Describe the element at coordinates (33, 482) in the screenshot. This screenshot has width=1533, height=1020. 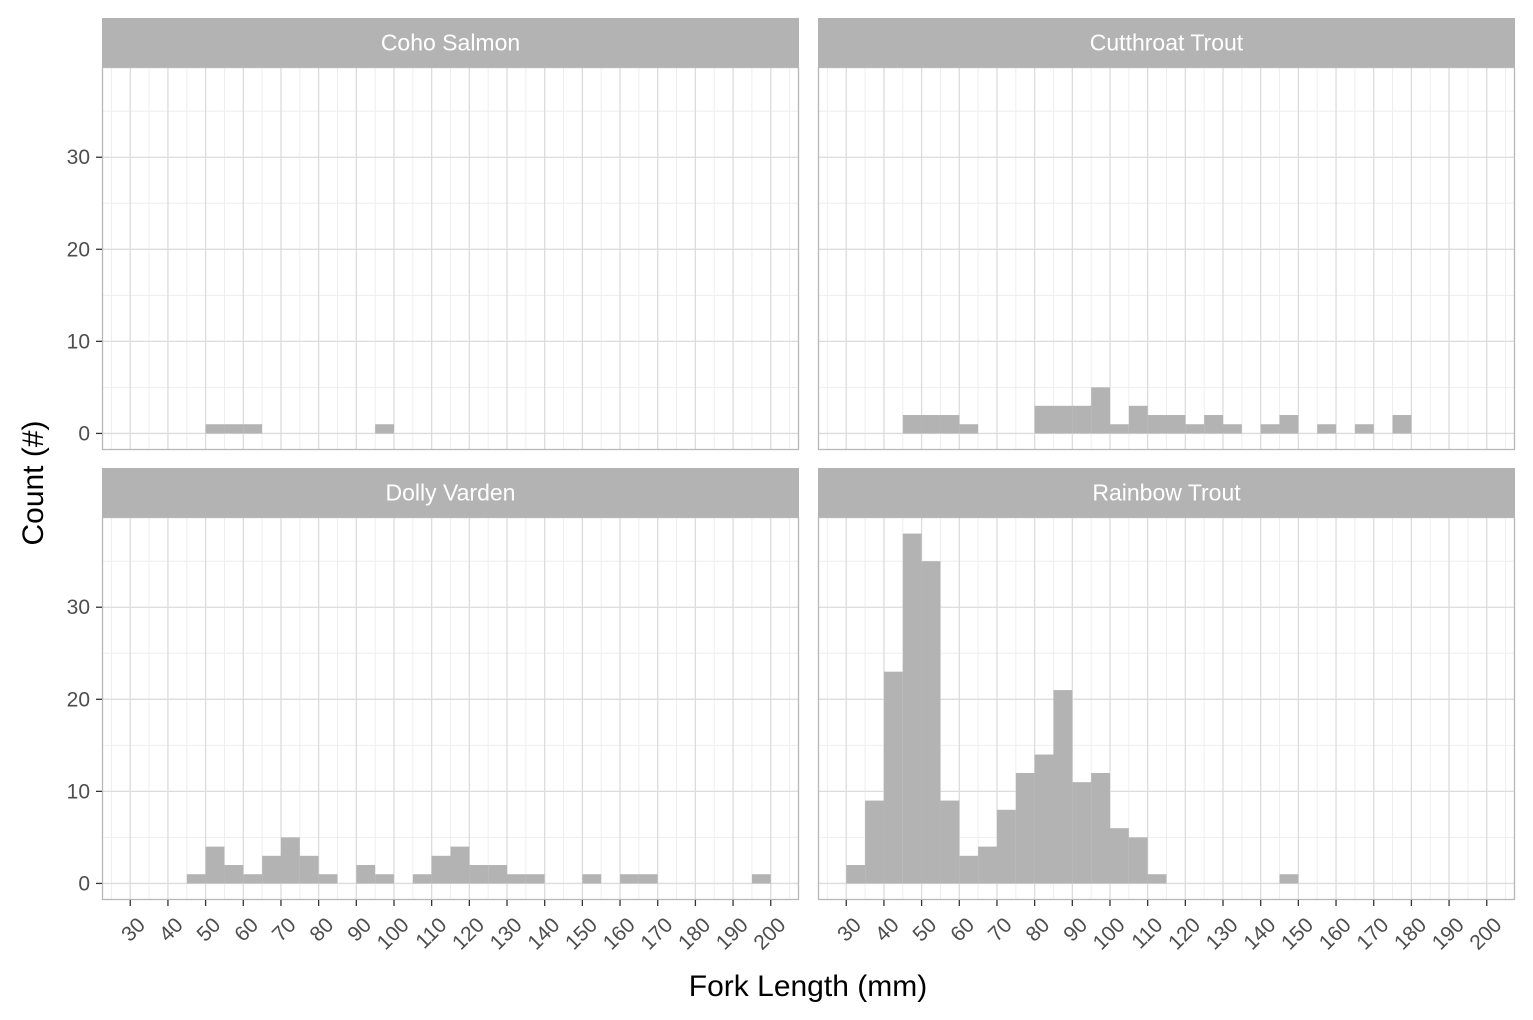
I see `y-axis-title: Count (#)` at that location.